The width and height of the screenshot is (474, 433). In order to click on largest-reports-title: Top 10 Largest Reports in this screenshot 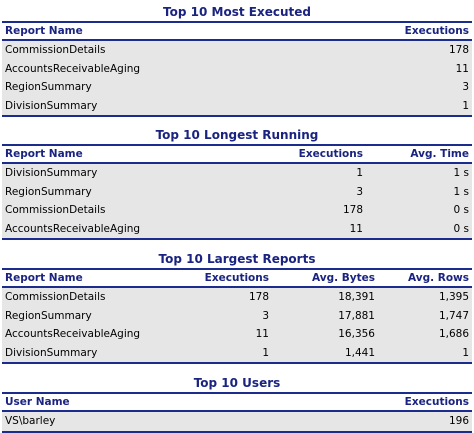, I will do `click(237, 259)`.